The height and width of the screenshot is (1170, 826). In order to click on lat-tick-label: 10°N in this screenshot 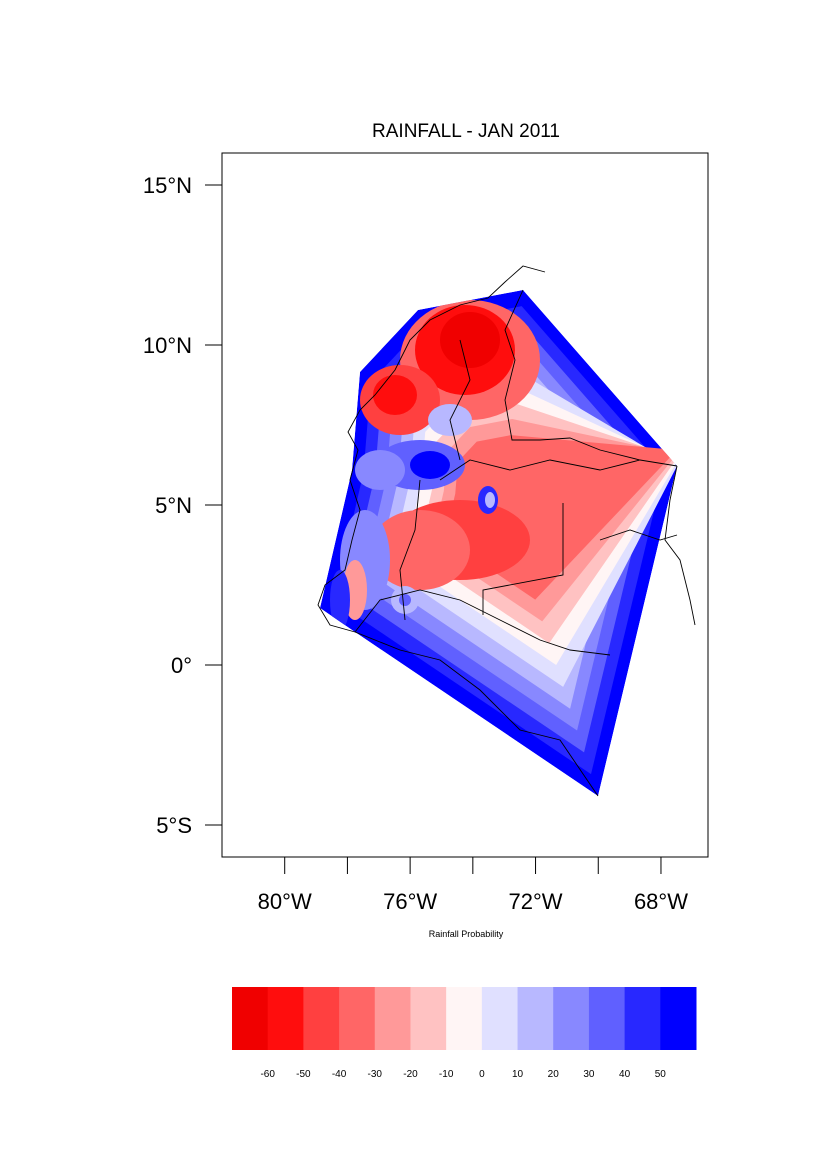, I will do `click(167, 345)`.